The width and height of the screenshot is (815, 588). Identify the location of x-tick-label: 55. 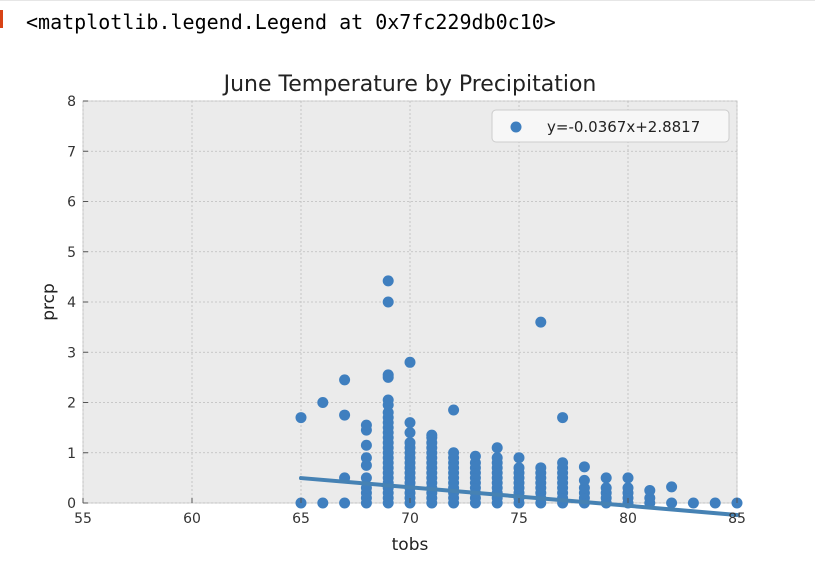
(83, 519).